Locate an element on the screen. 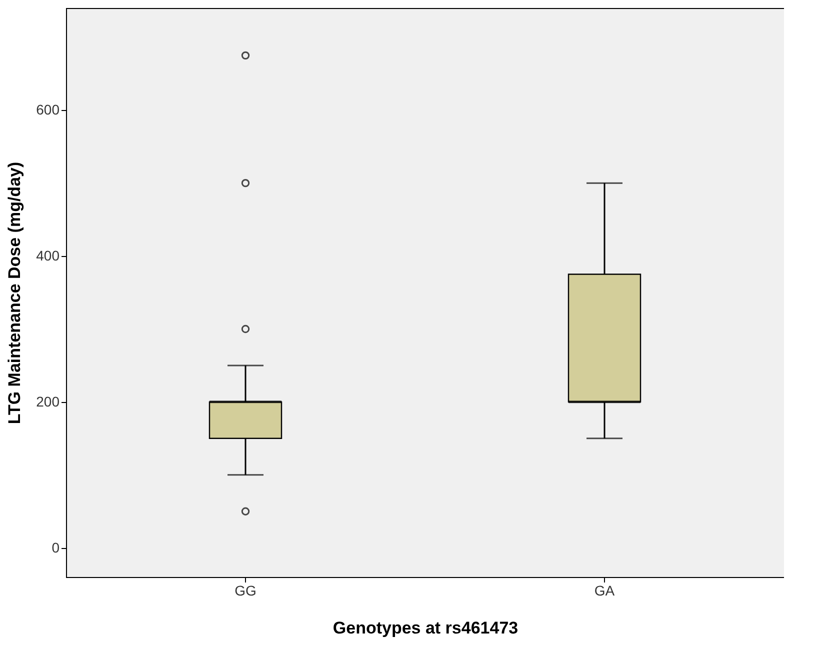  y-axis-title: LTG Maintenance Dose (mg/day) is located at coordinates (14, 293).